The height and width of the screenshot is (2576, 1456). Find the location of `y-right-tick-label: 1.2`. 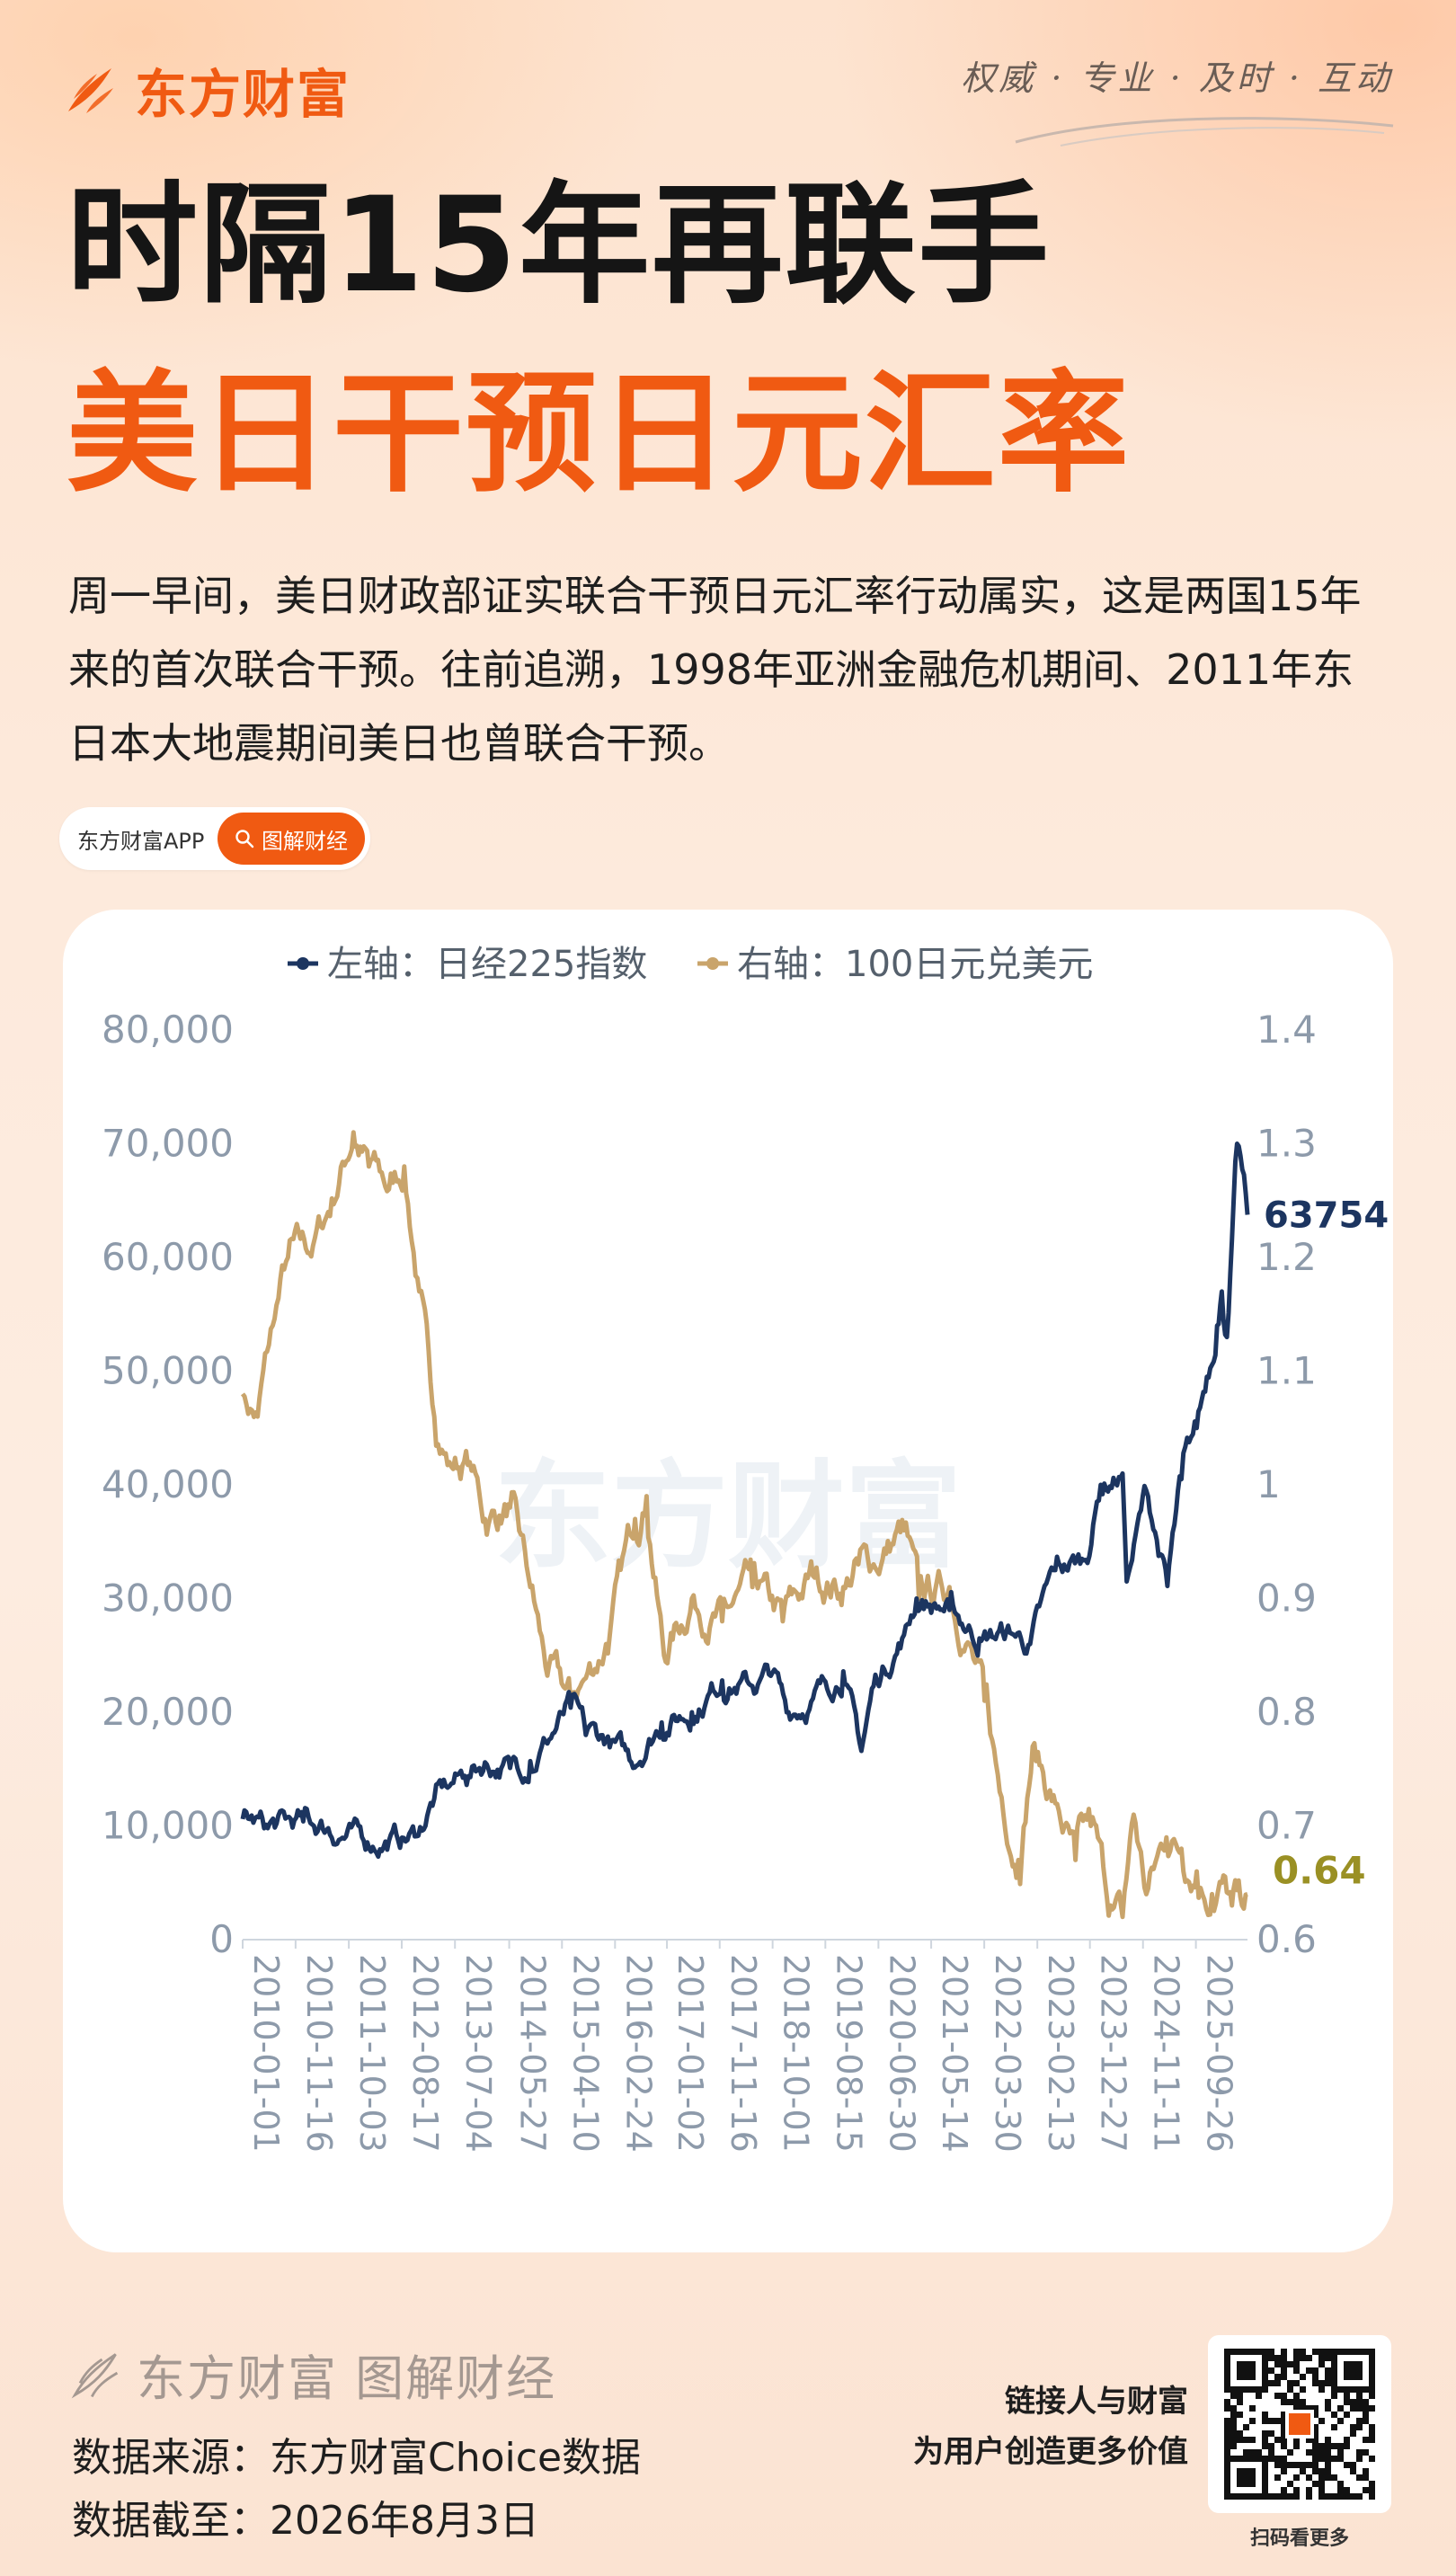

y-right-tick-label: 1.2 is located at coordinates (1286, 1257).